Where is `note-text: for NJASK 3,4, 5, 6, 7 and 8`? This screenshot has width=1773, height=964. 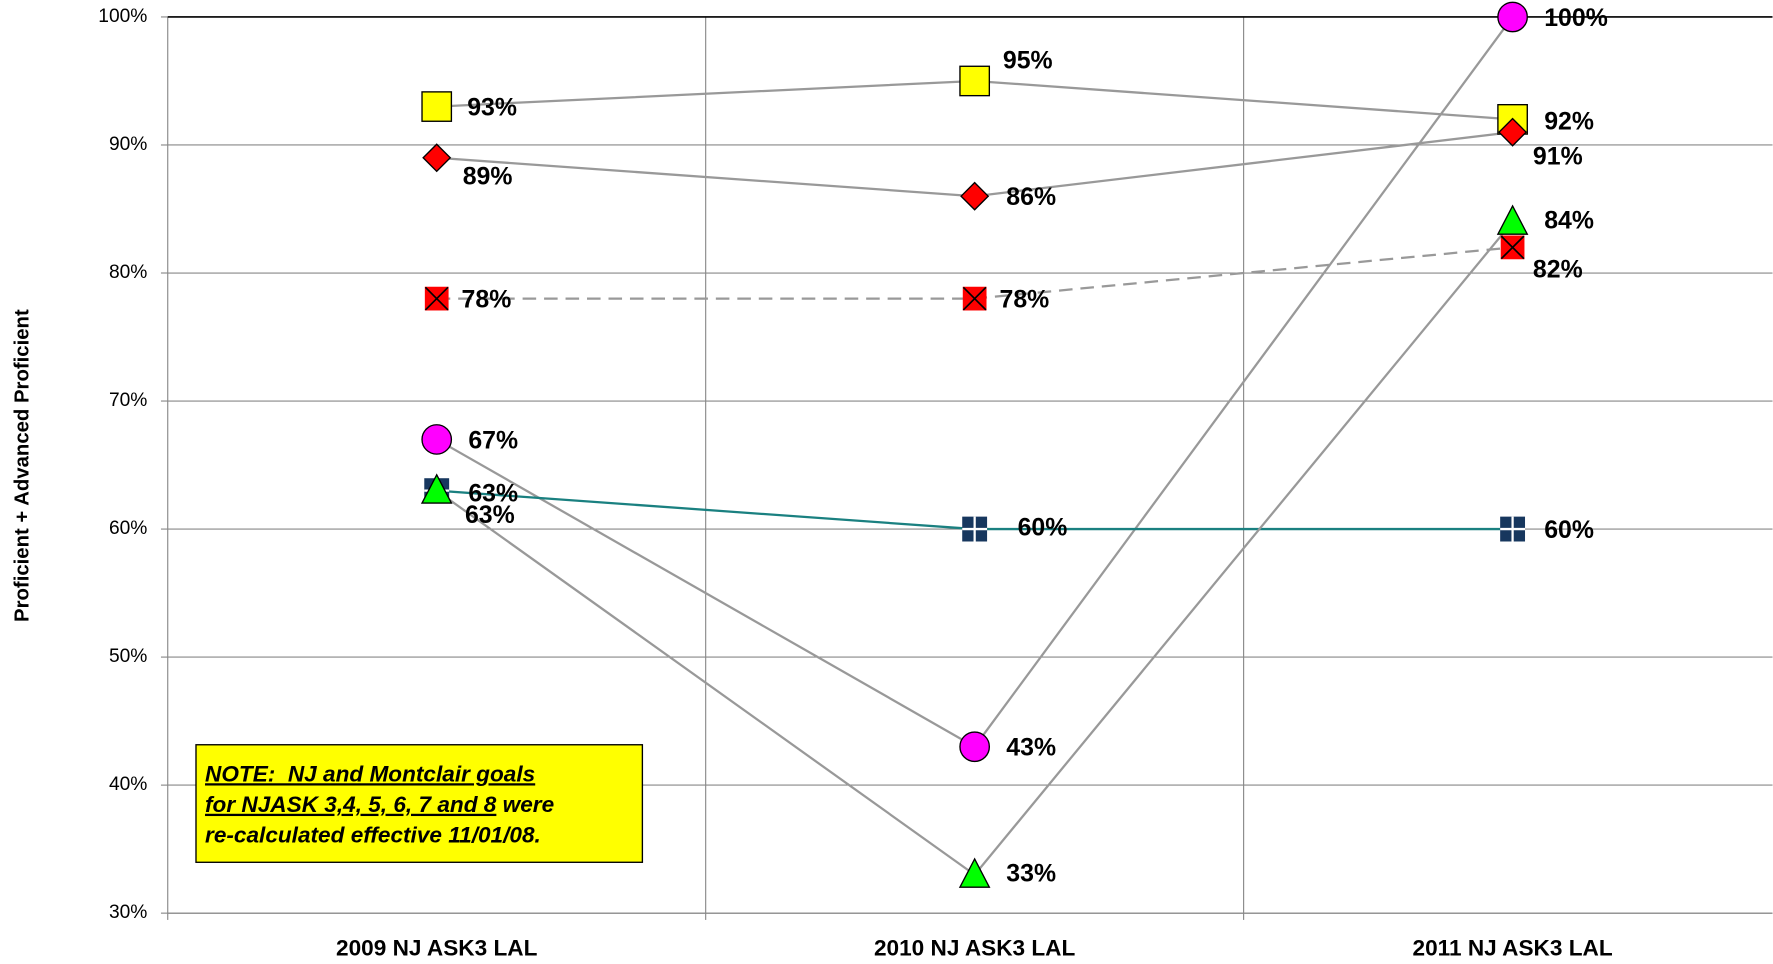
note-text: for NJASK 3,4, 5, 6, 7 and 8 is located at coordinates (351, 804).